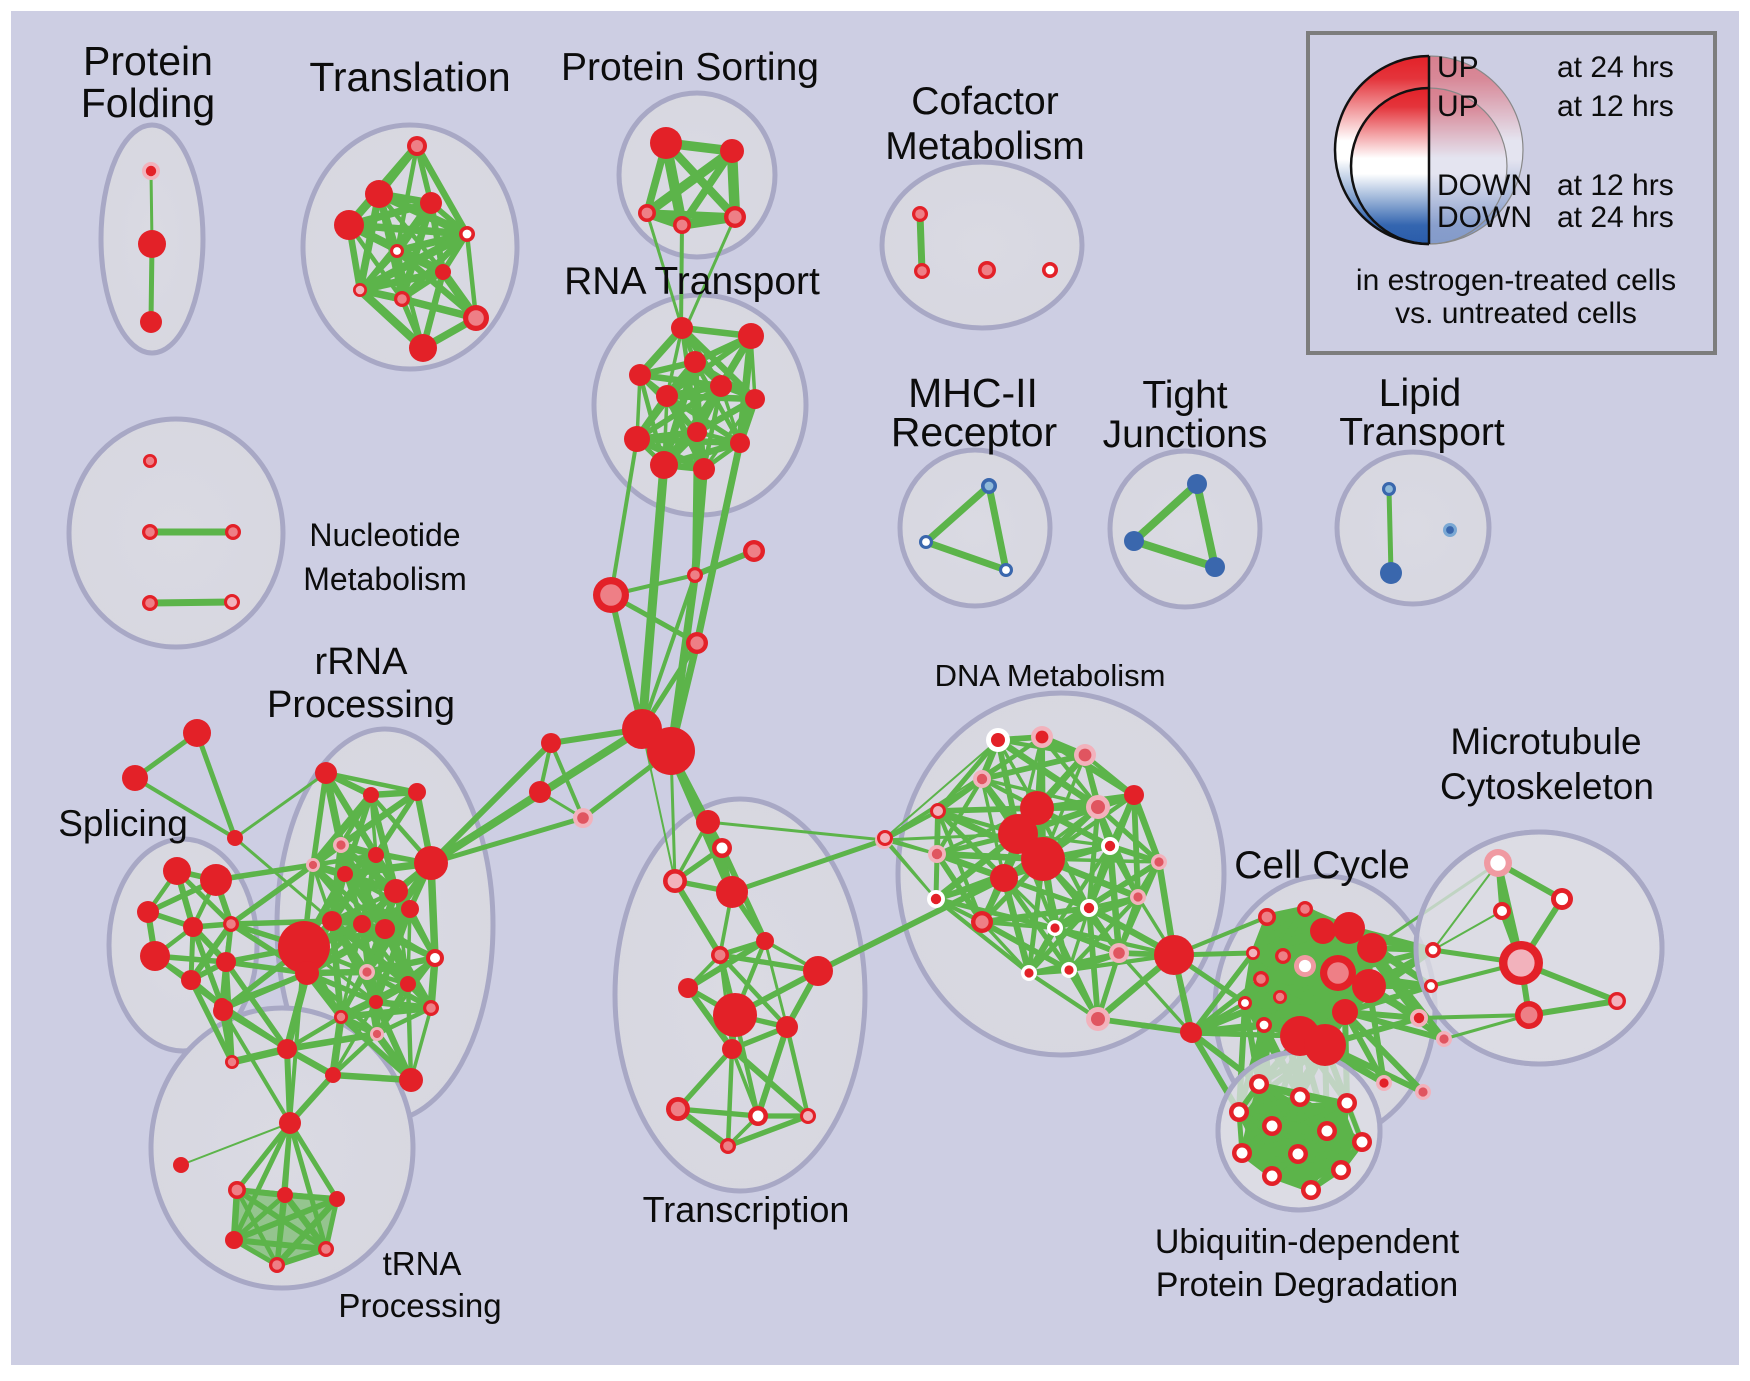 The height and width of the screenshot is (1381, 1750). Describe the element at coordinates (422, 1263) in the screenshot. I see `svg-text: tRNA` at that location.